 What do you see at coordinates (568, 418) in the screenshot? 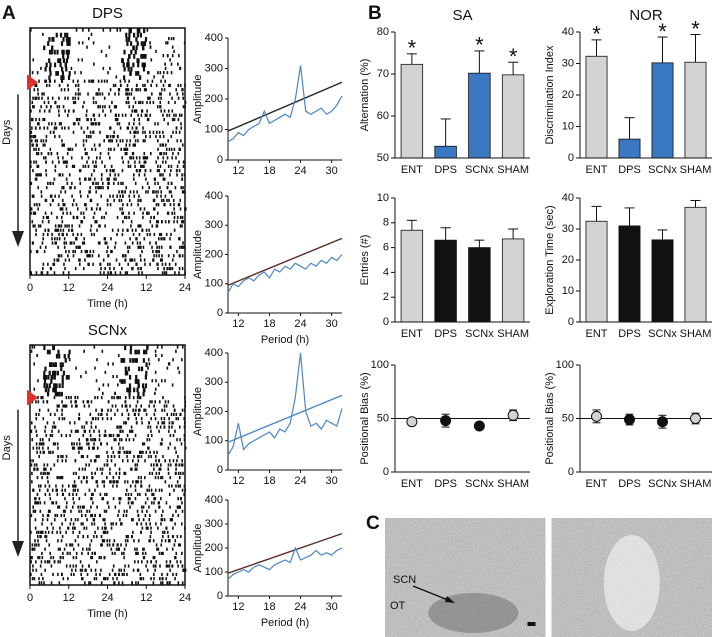
I see `y-tick-label: 50` at bounding box center [568, 418].